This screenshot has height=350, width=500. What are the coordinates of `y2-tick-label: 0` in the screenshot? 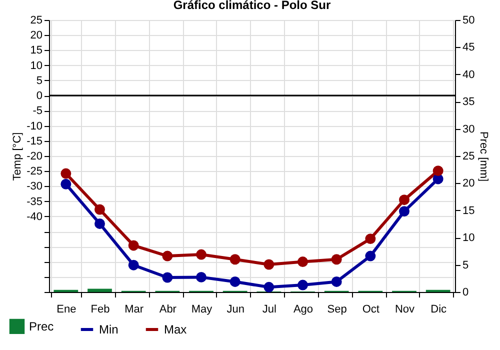 It's located at (465, 292).